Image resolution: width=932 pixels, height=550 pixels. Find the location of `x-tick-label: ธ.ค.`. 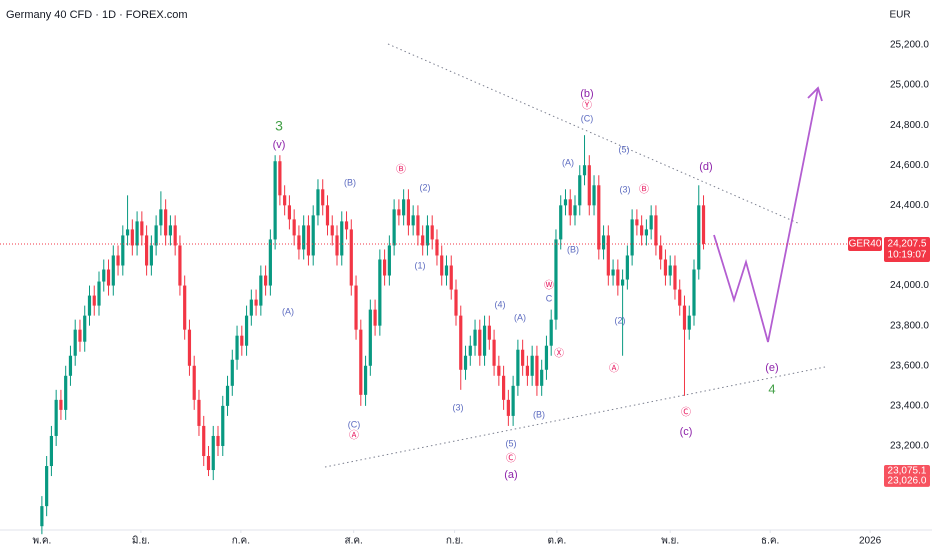

x-tick-label: ธ.ค. is located at coordinates (770, 541).